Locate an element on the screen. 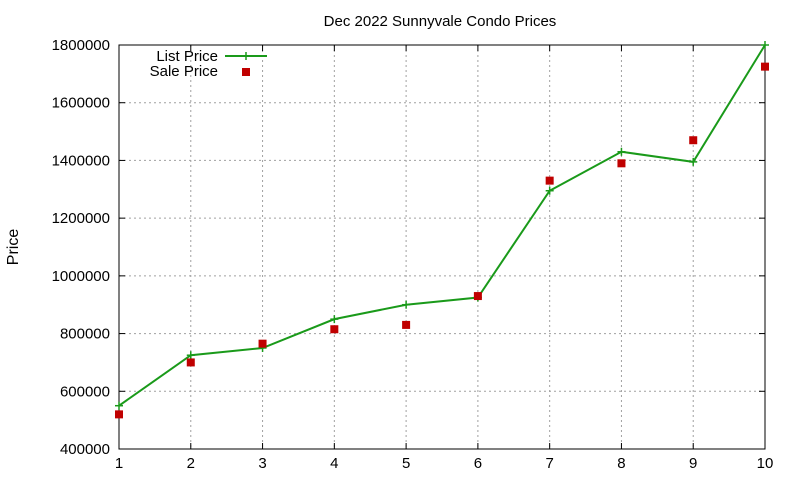 This screenshot has width=800, height=480. x-tick-label: 6 is located at coordinates (478, 463).